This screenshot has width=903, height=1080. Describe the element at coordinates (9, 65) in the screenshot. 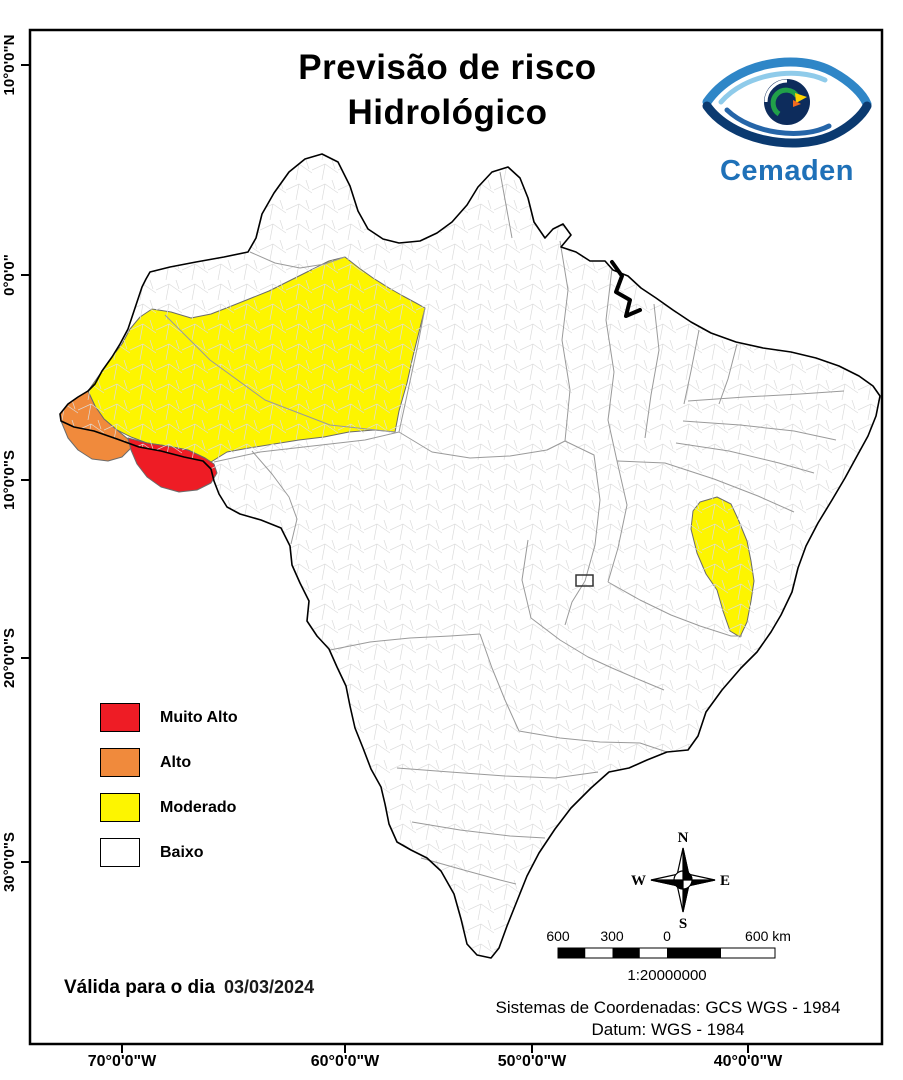

I see `lat-label-10n: 10°0'0"N` at that location.